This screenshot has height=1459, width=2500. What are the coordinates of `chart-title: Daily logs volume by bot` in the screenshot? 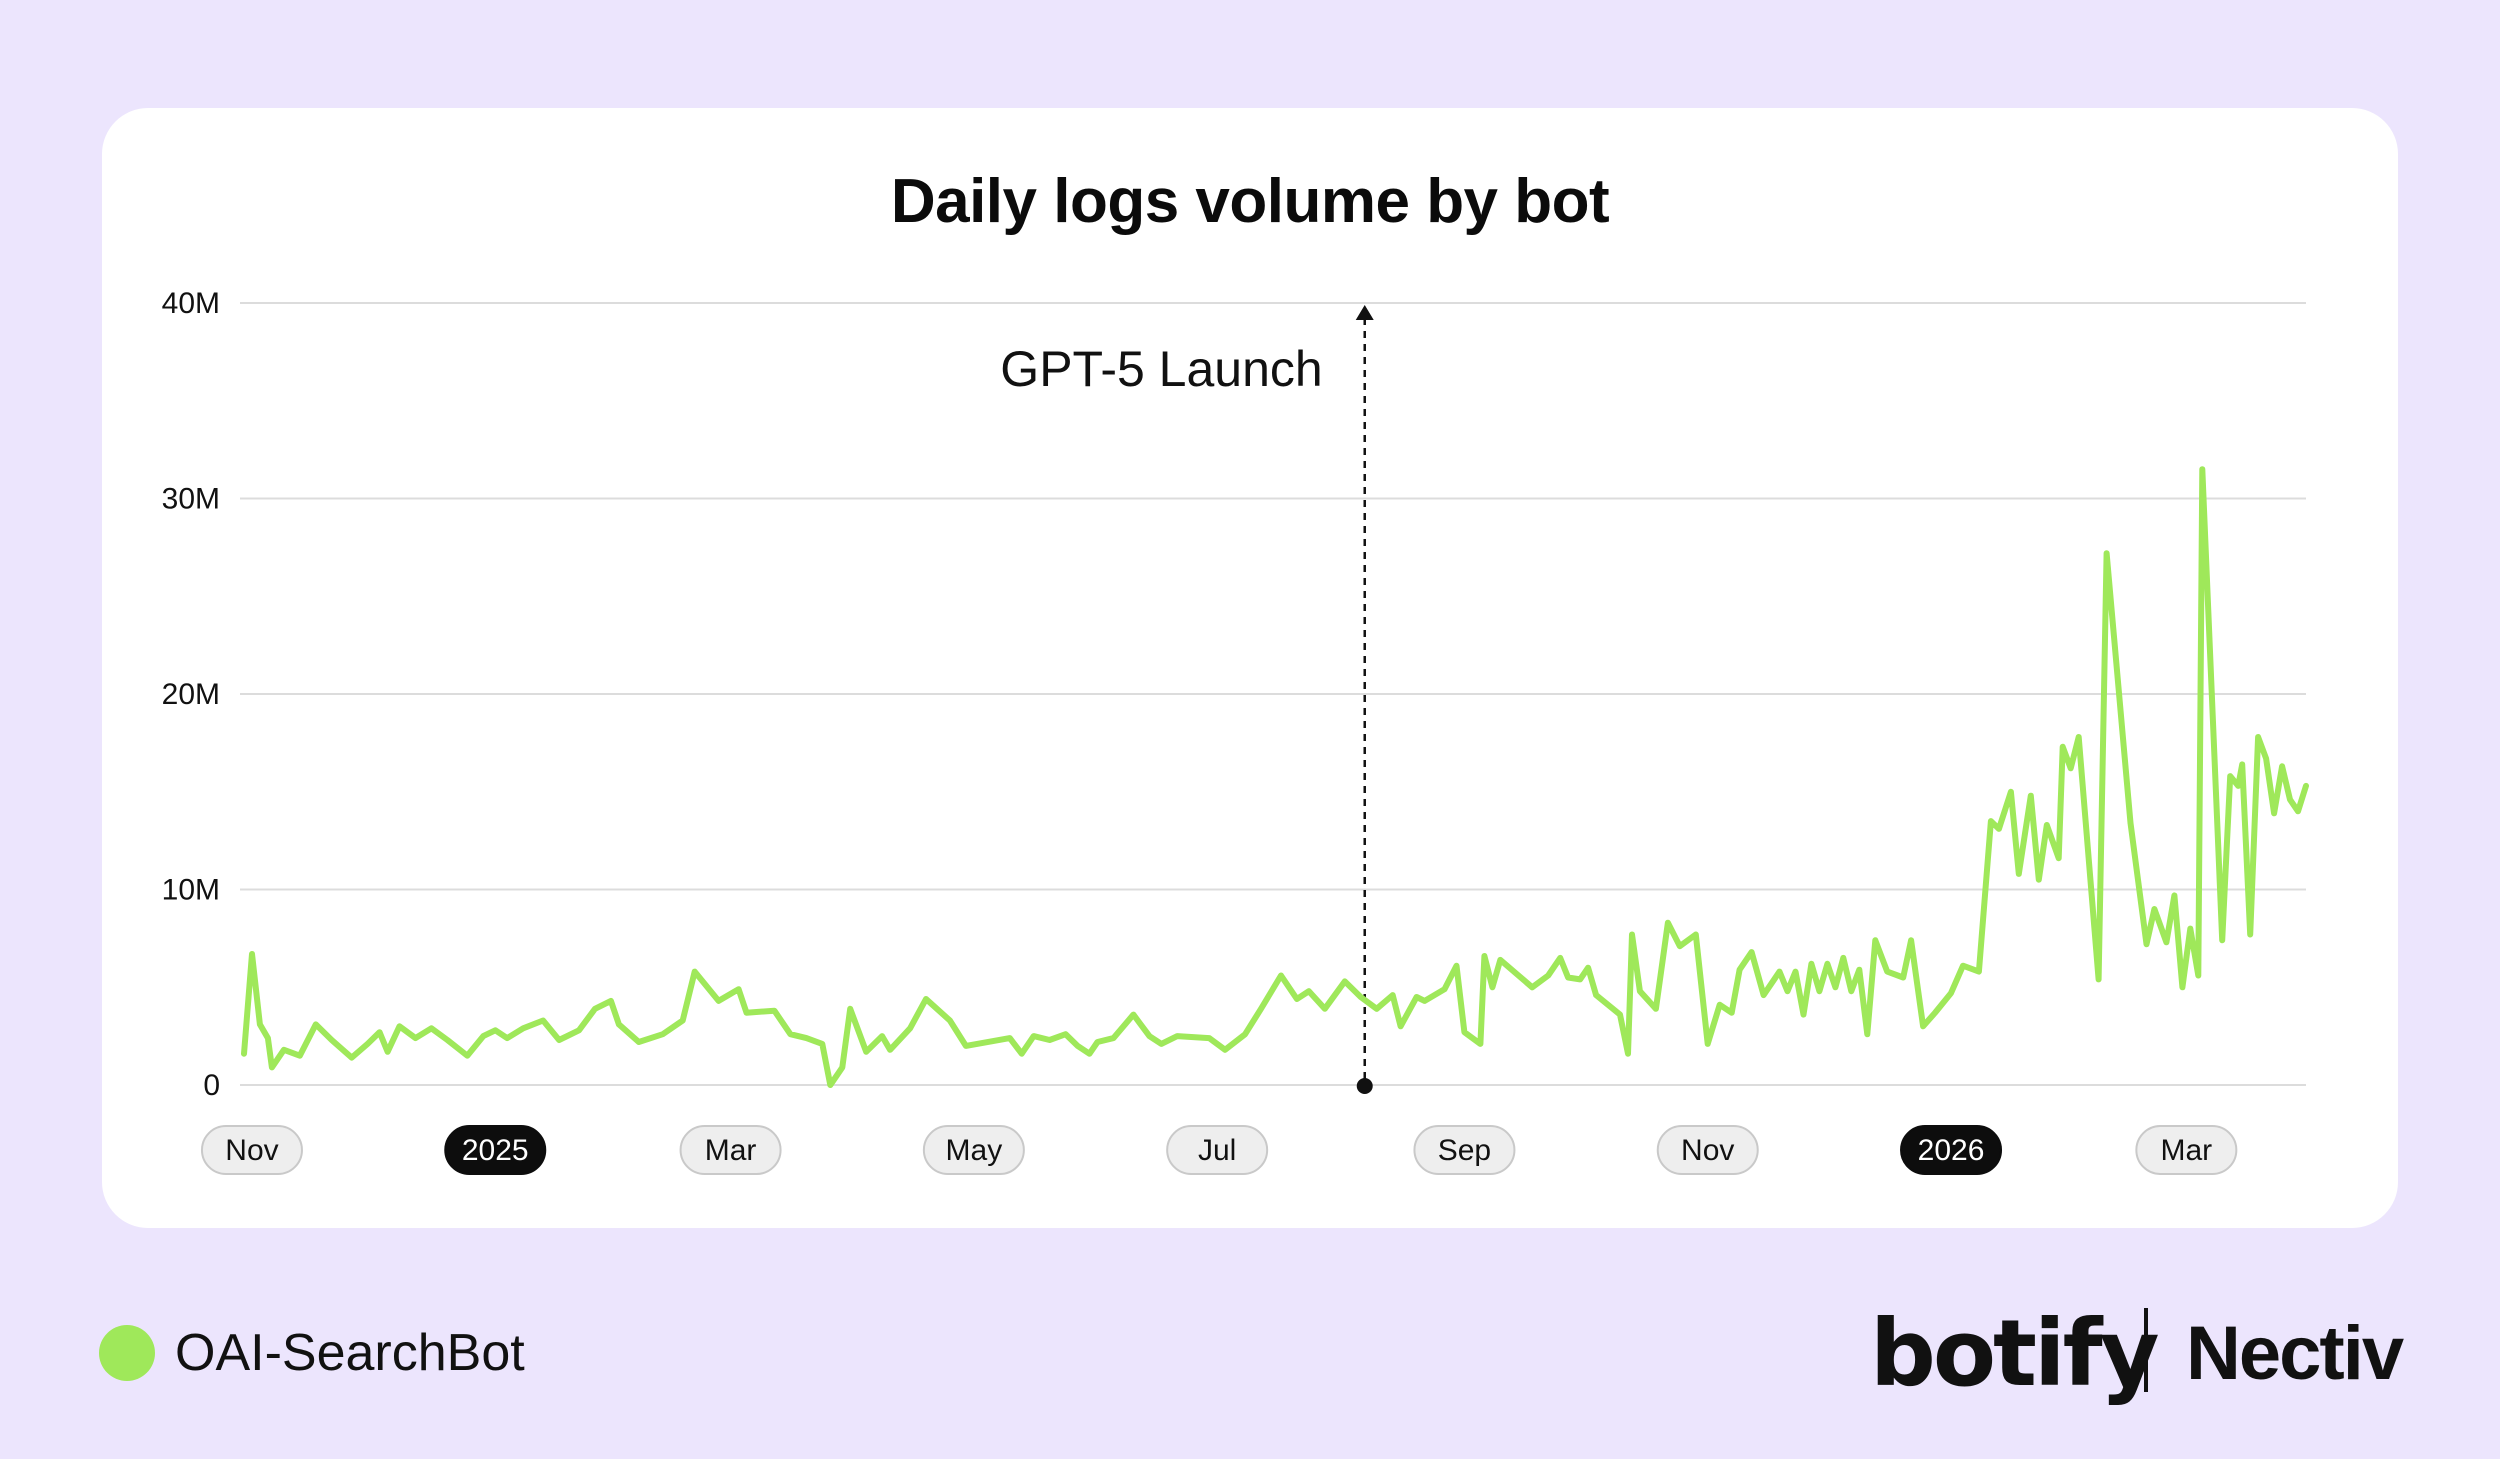 It's located at (1250, 201).